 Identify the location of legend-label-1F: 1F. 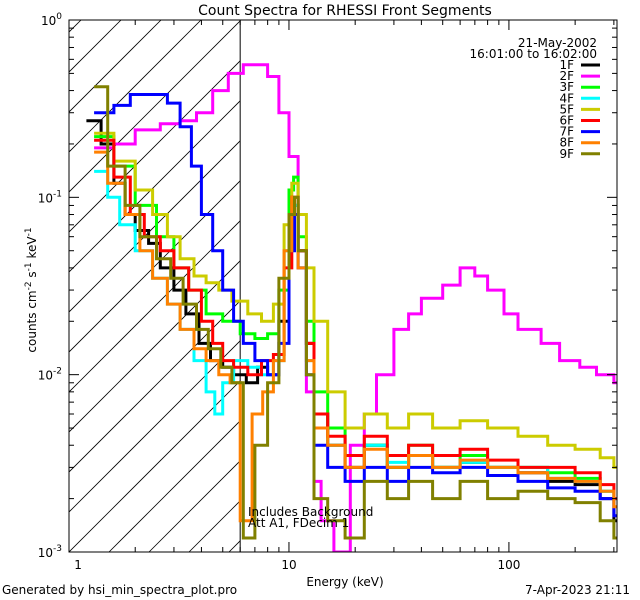
(566, 65).